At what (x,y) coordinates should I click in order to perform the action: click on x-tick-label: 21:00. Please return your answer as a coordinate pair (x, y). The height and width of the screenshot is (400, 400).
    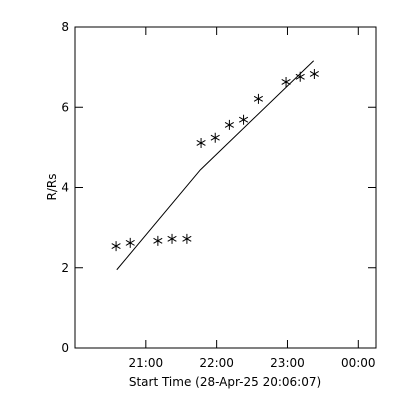
    Looking at the image, I should click on (146, 363).